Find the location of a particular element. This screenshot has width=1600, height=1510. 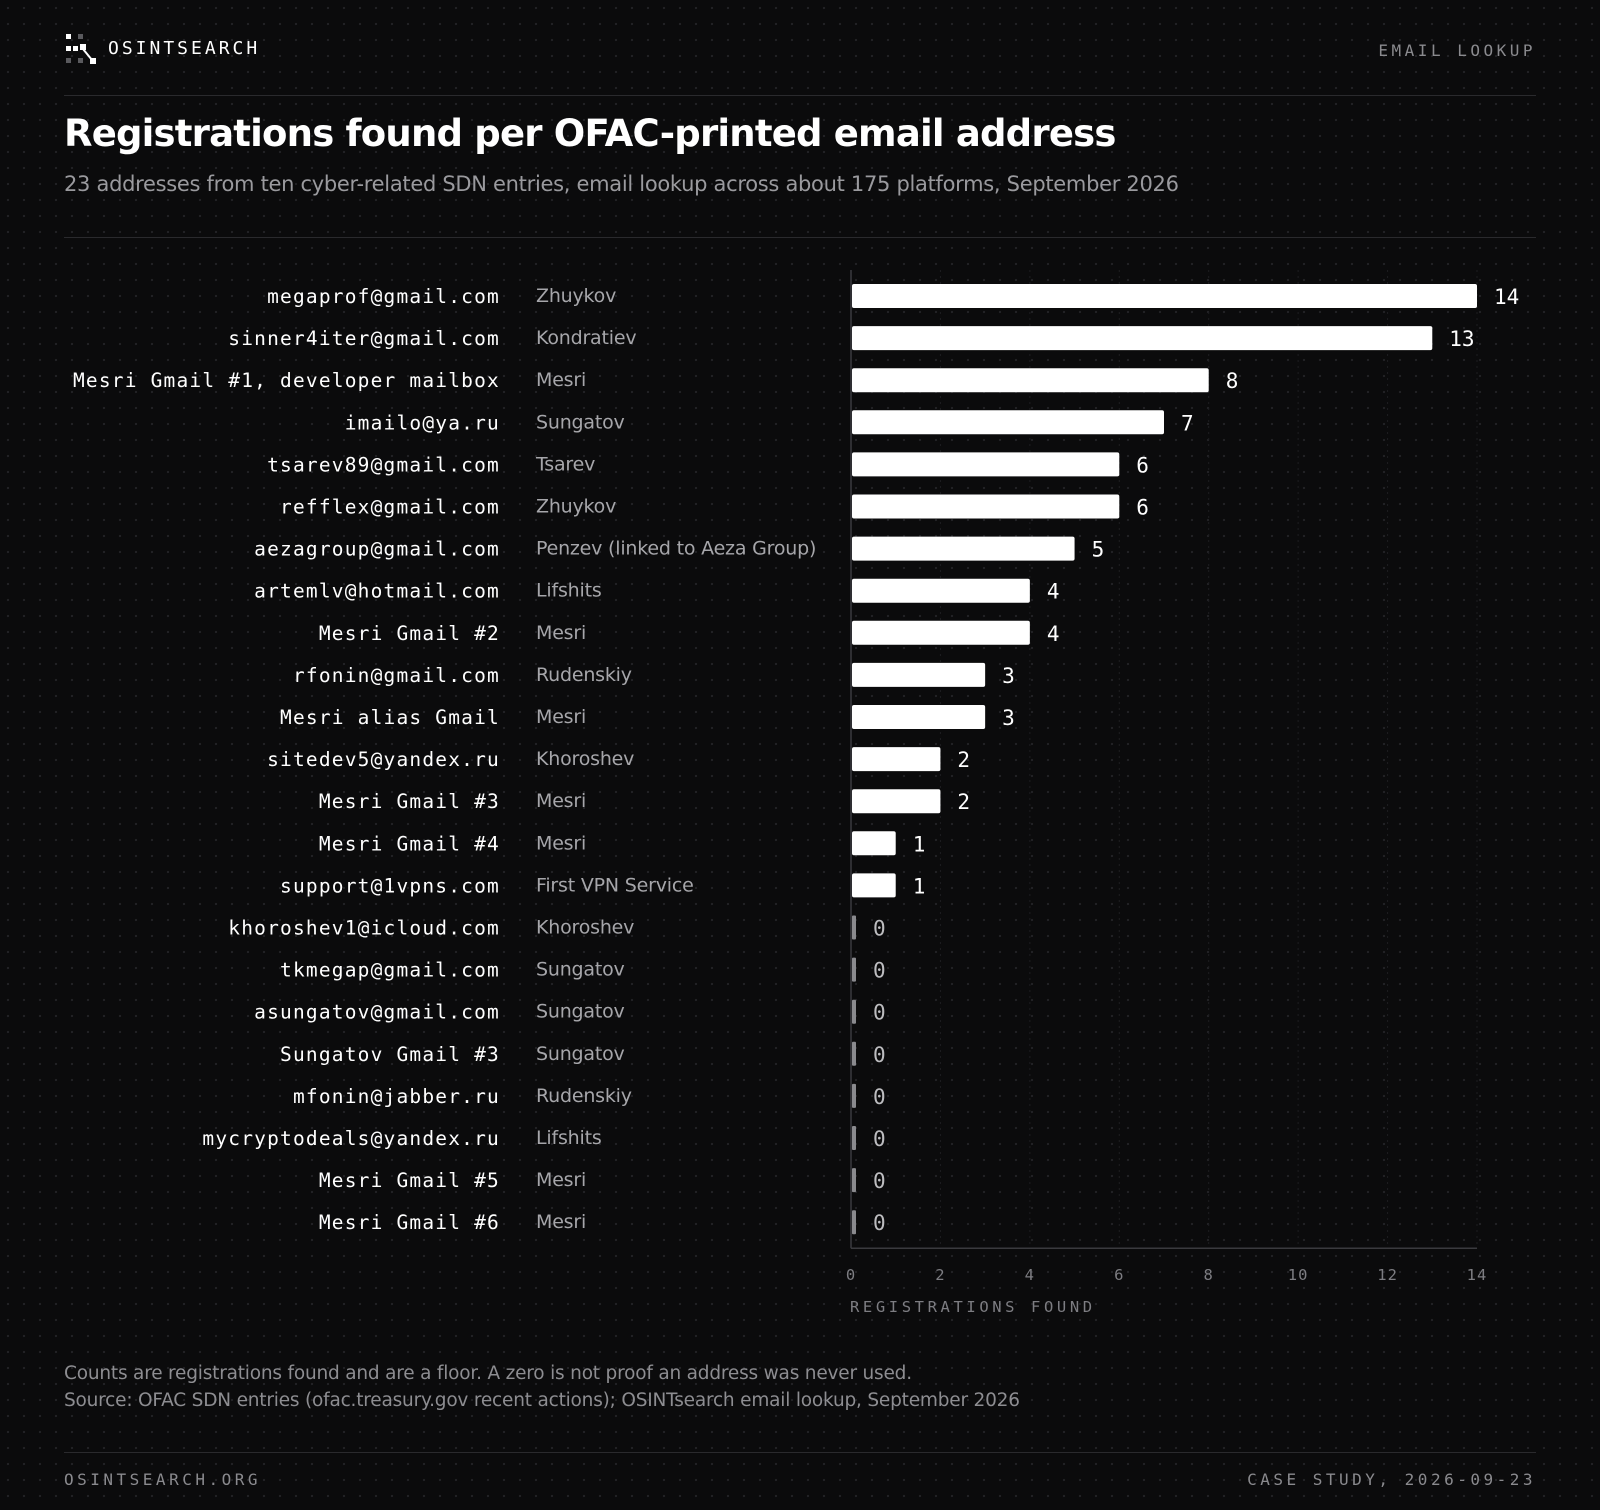

email-label: mfonin@jabber.ru is located at coordinates (396, 1096).